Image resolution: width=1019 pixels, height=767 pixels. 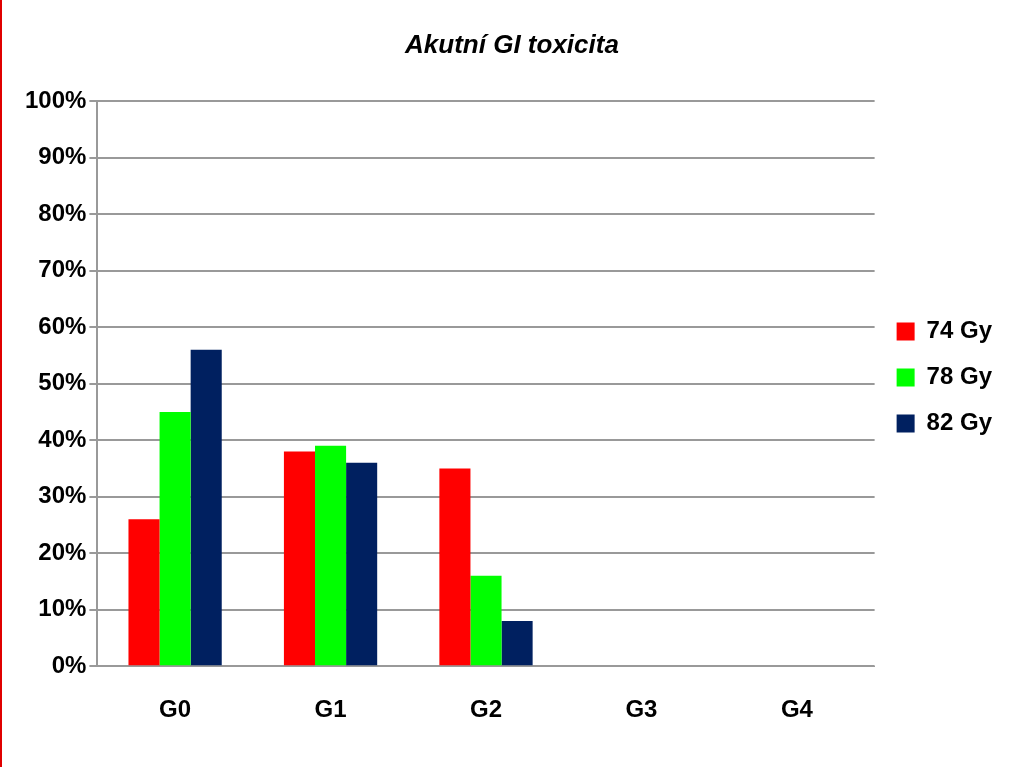 I want to click on x-tick-label: G3, so click(x=641, y=709).